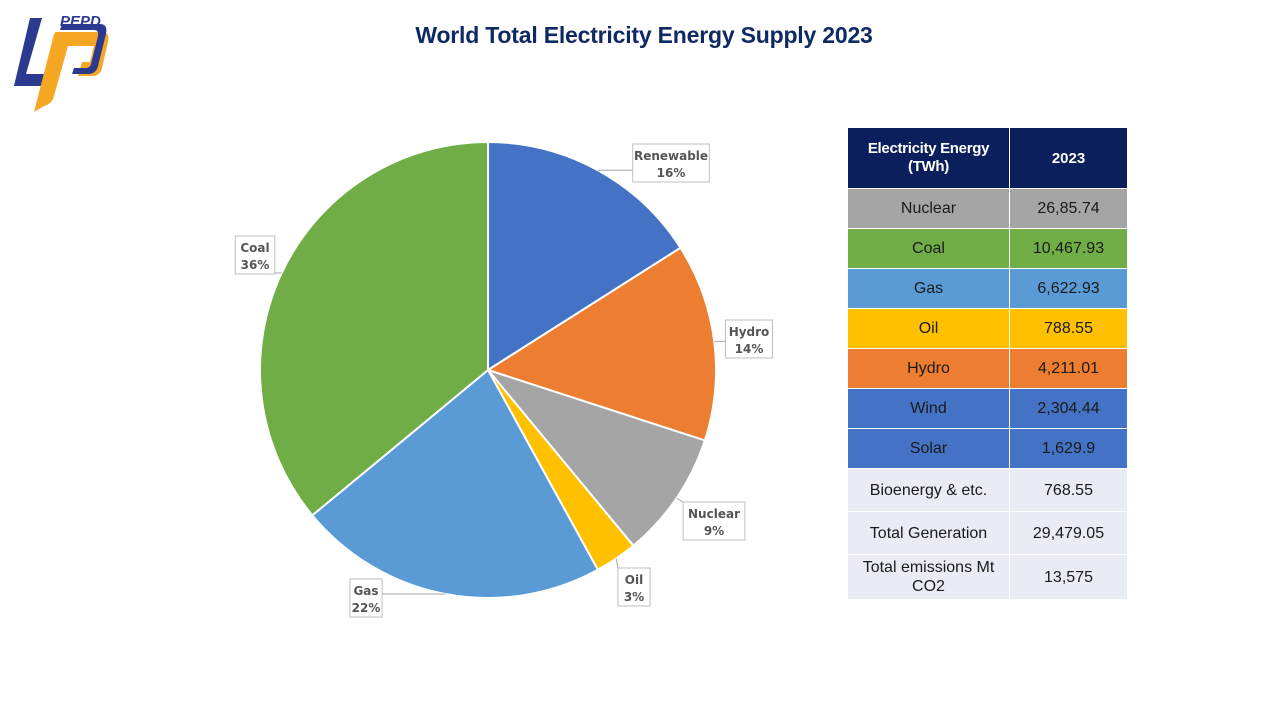 Image resolution: width=1280 pixels, height=720 pixels. I want to click on row-label: Hydro, so click(928, 368).